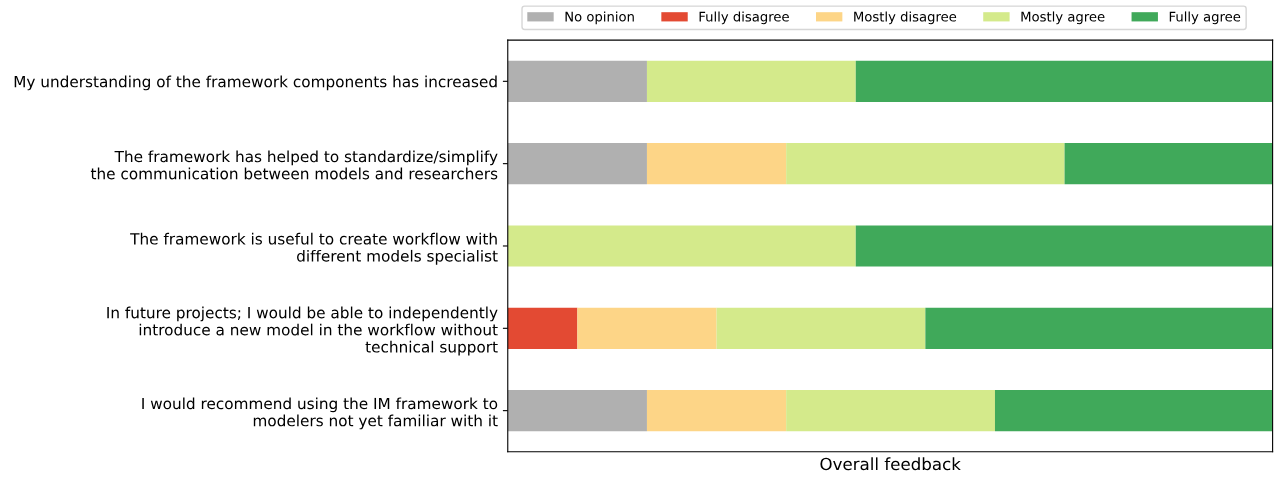  I want to click on legend-label: Fully agree, so click(1205, 18).